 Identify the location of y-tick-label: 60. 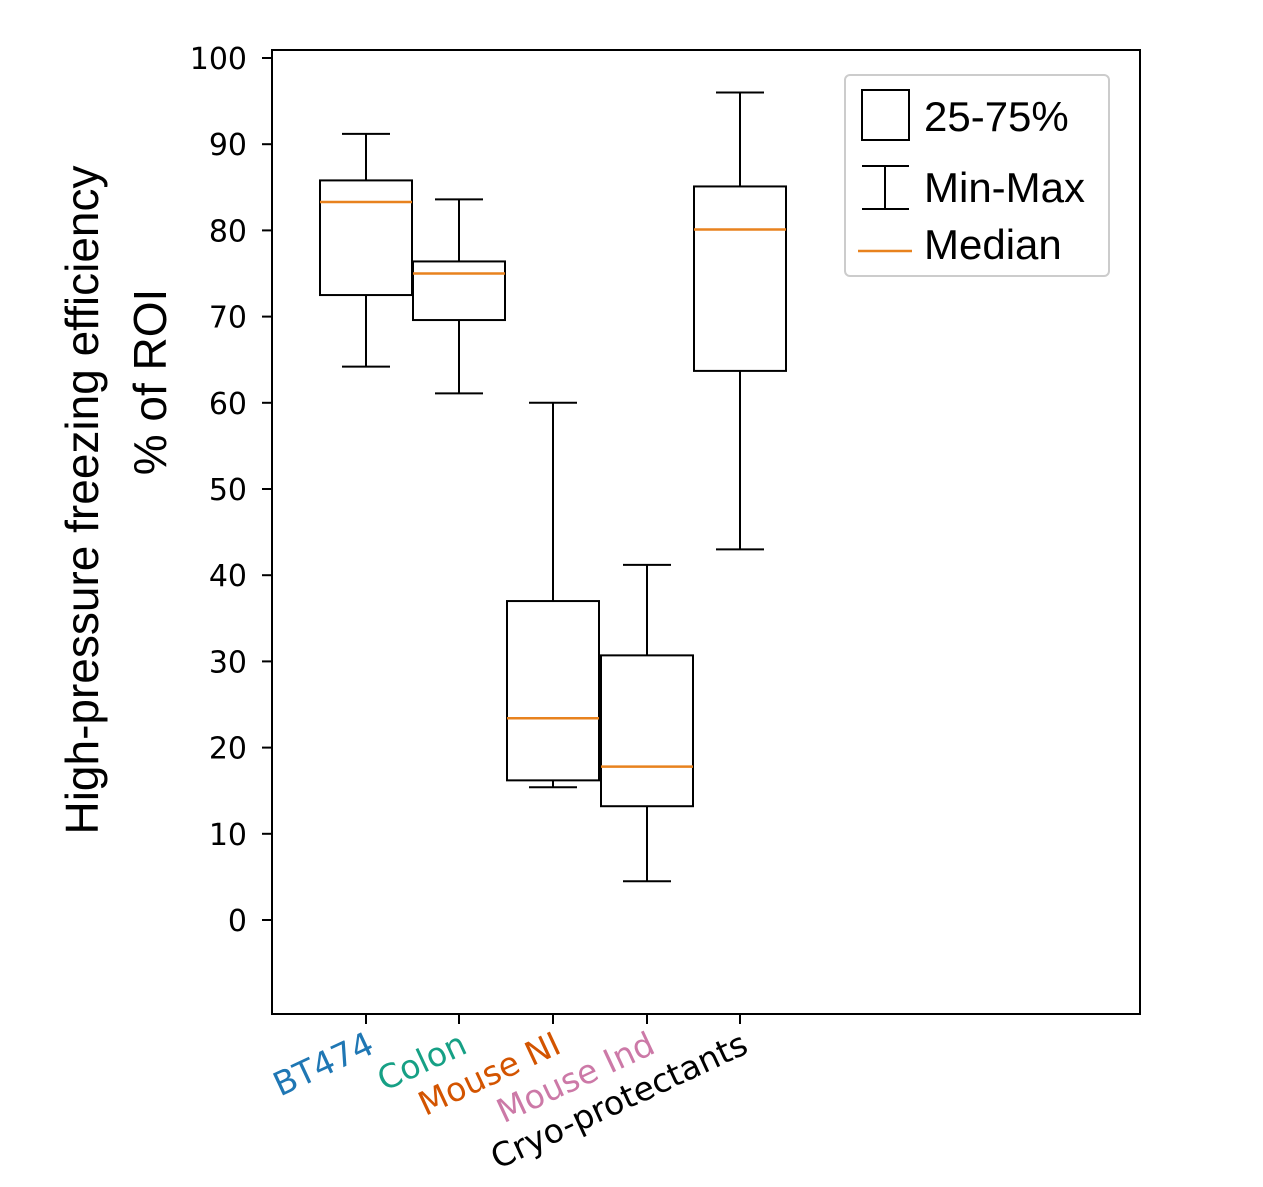
(228, 404).